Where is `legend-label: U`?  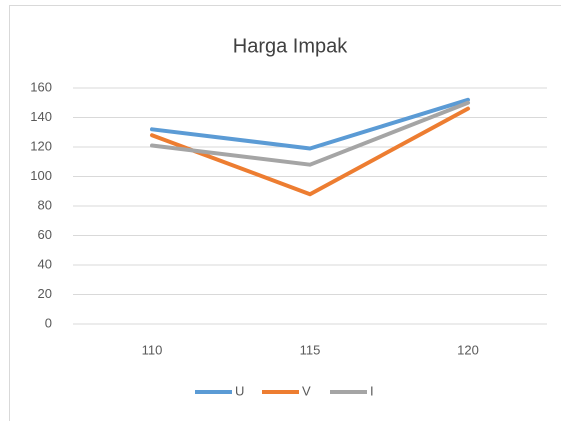 legend-label: U is located at coordinates (239, 390).